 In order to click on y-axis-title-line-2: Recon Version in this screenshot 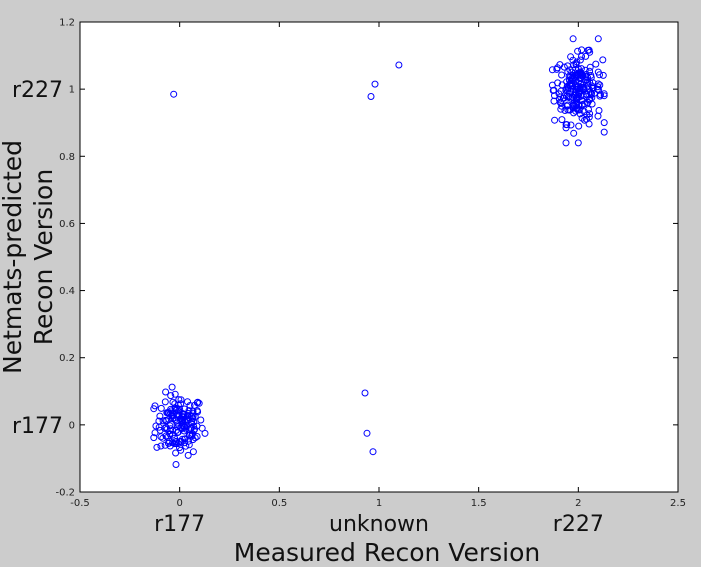, I will do `click(43, 257)`.